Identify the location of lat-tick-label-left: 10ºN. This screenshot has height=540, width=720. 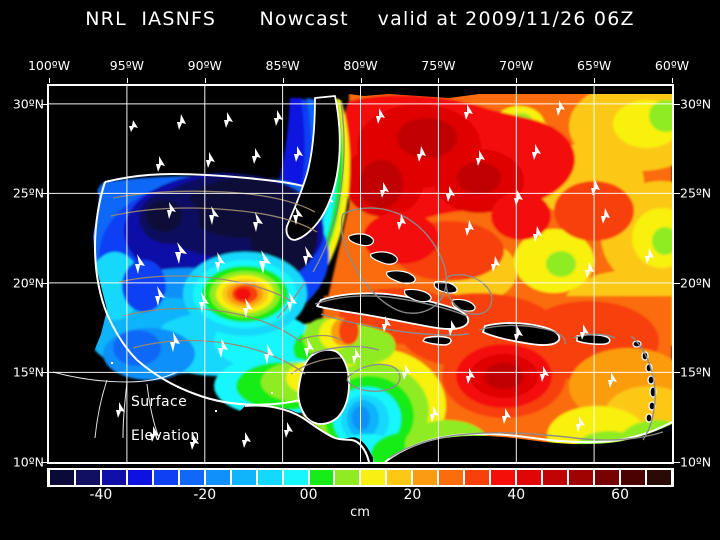
(28, 462).